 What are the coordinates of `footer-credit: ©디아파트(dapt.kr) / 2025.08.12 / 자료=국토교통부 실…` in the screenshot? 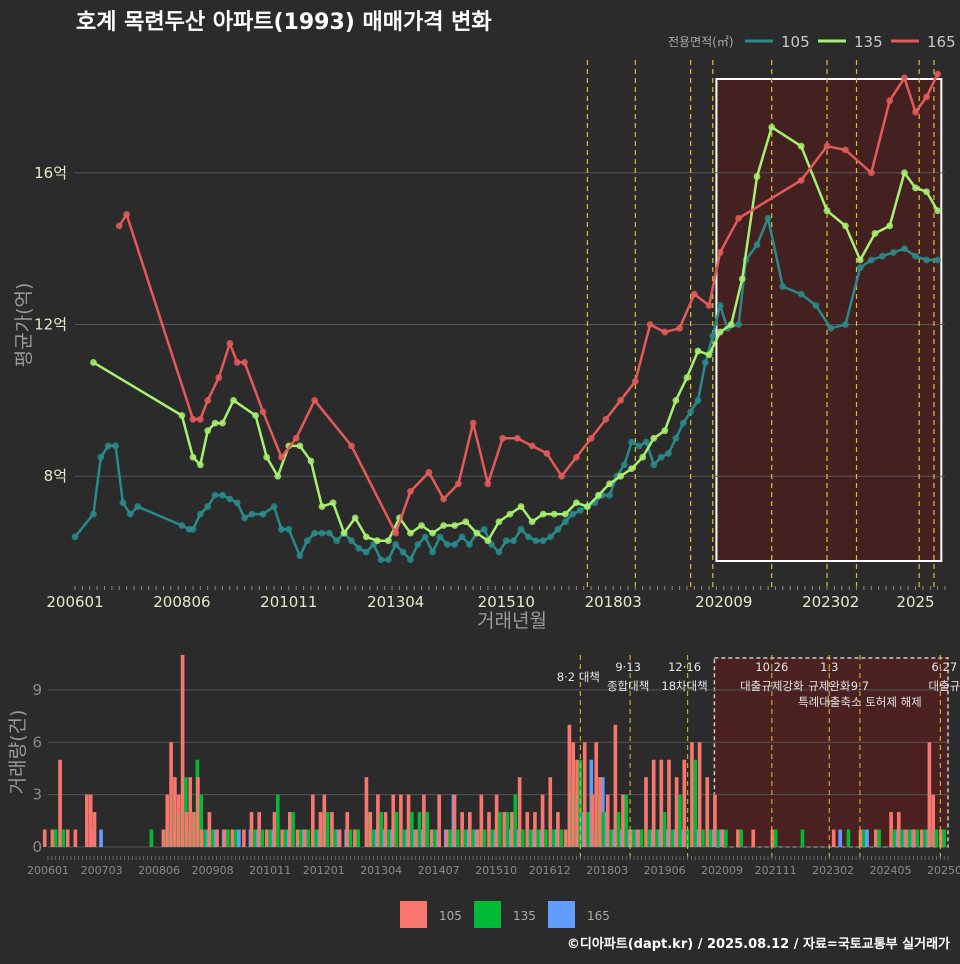 It's located at (758, 944).